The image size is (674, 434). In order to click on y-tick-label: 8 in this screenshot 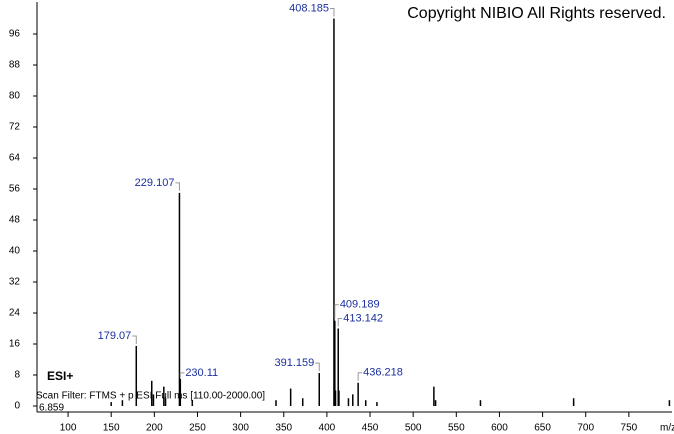, I will do `click(17, 375)`.